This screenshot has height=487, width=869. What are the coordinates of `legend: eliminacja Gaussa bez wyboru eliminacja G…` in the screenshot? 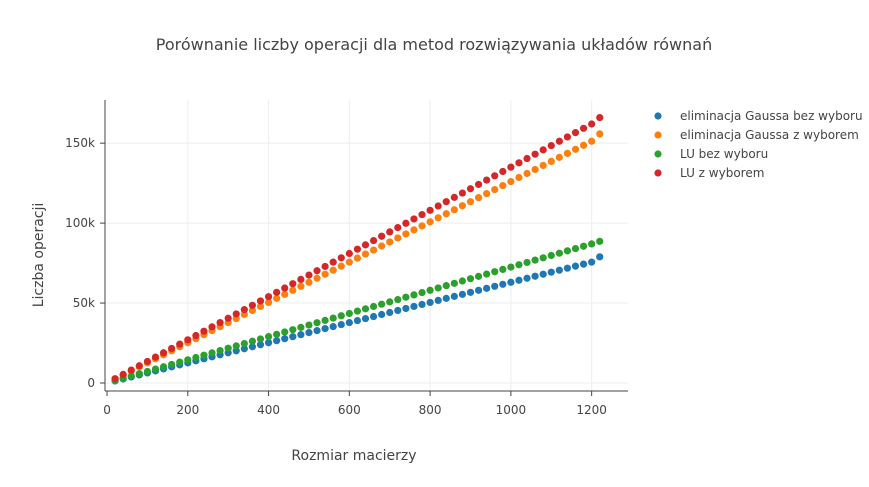 It's located at (758, 144).